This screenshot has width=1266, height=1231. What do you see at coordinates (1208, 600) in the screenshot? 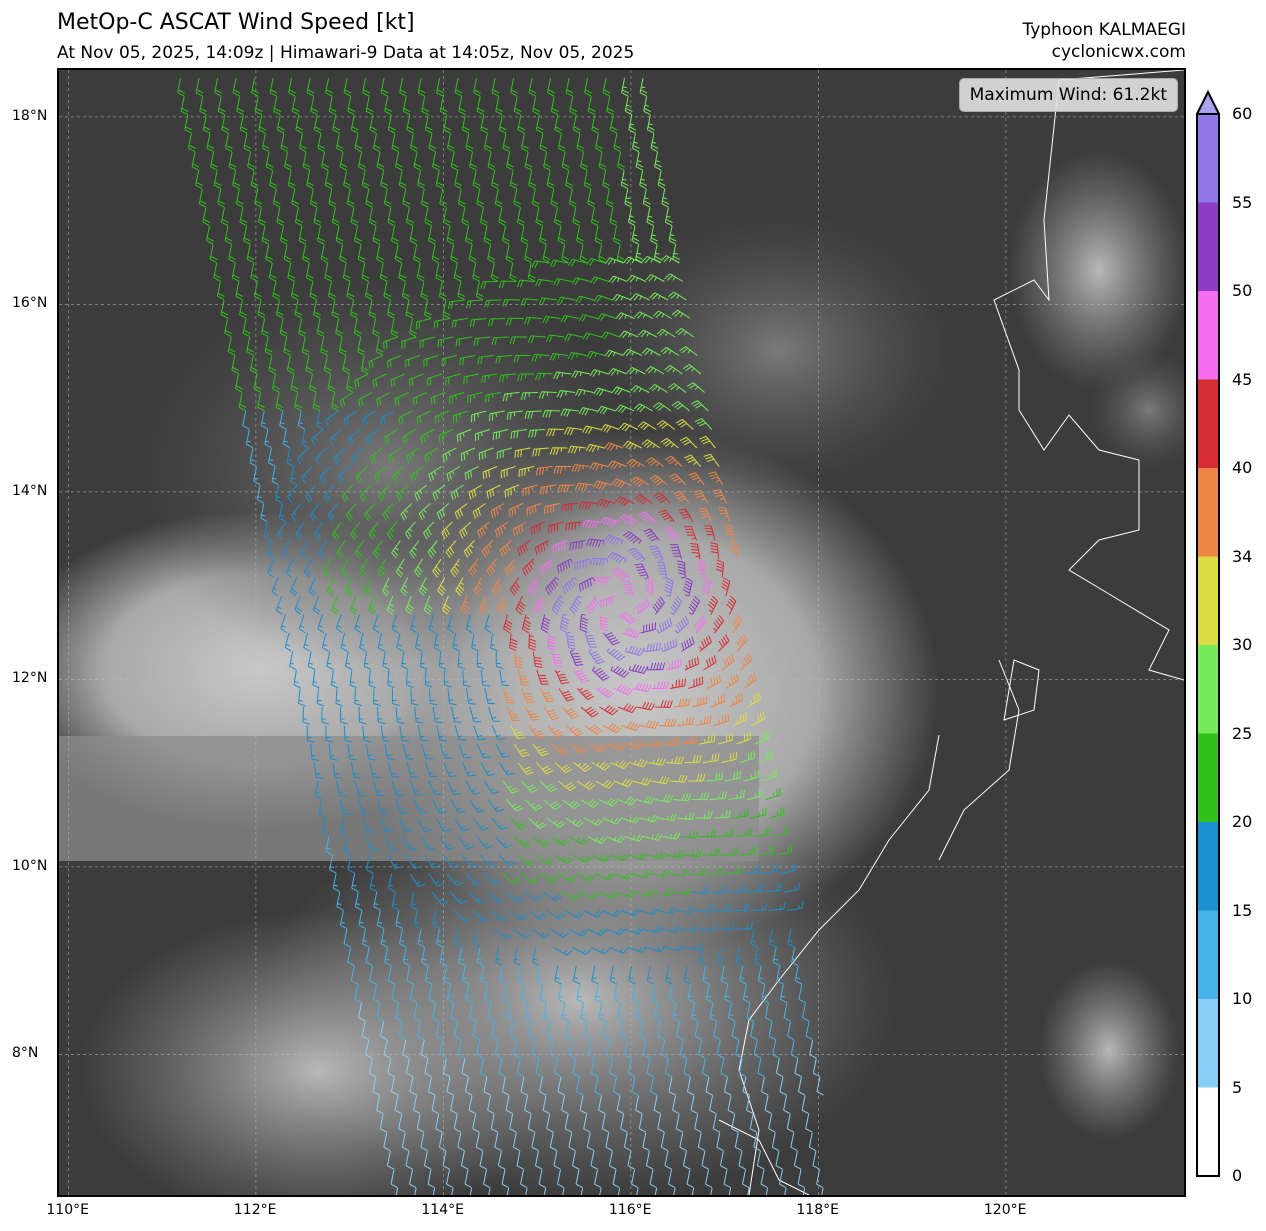
I see `colorbar-segment` at bounding box center [1208, 600].